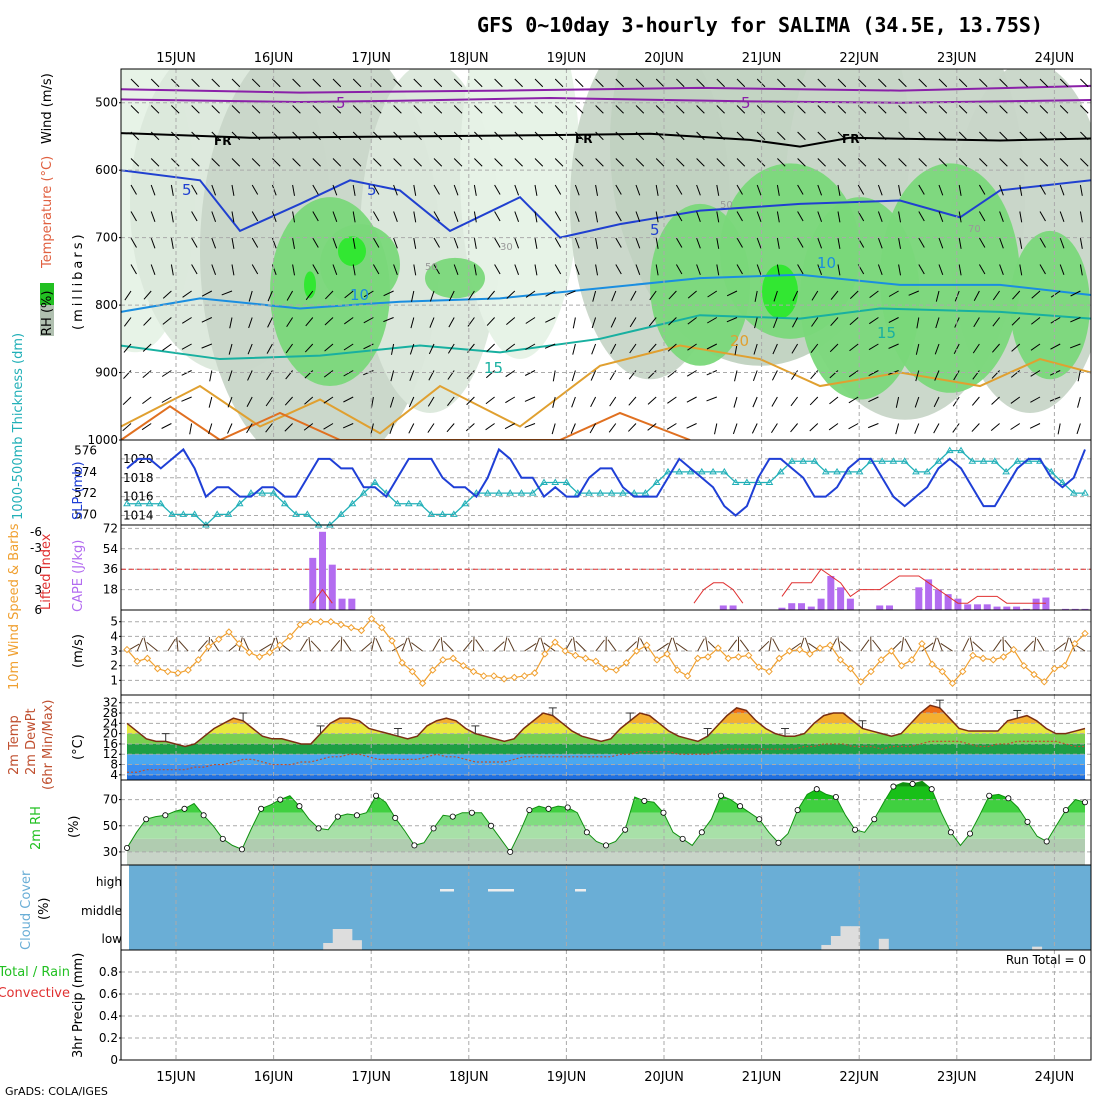  Describe the element at coordinates (78, 280) in the screenshot. I see `upper-unit-label: (millibars)` at that location.